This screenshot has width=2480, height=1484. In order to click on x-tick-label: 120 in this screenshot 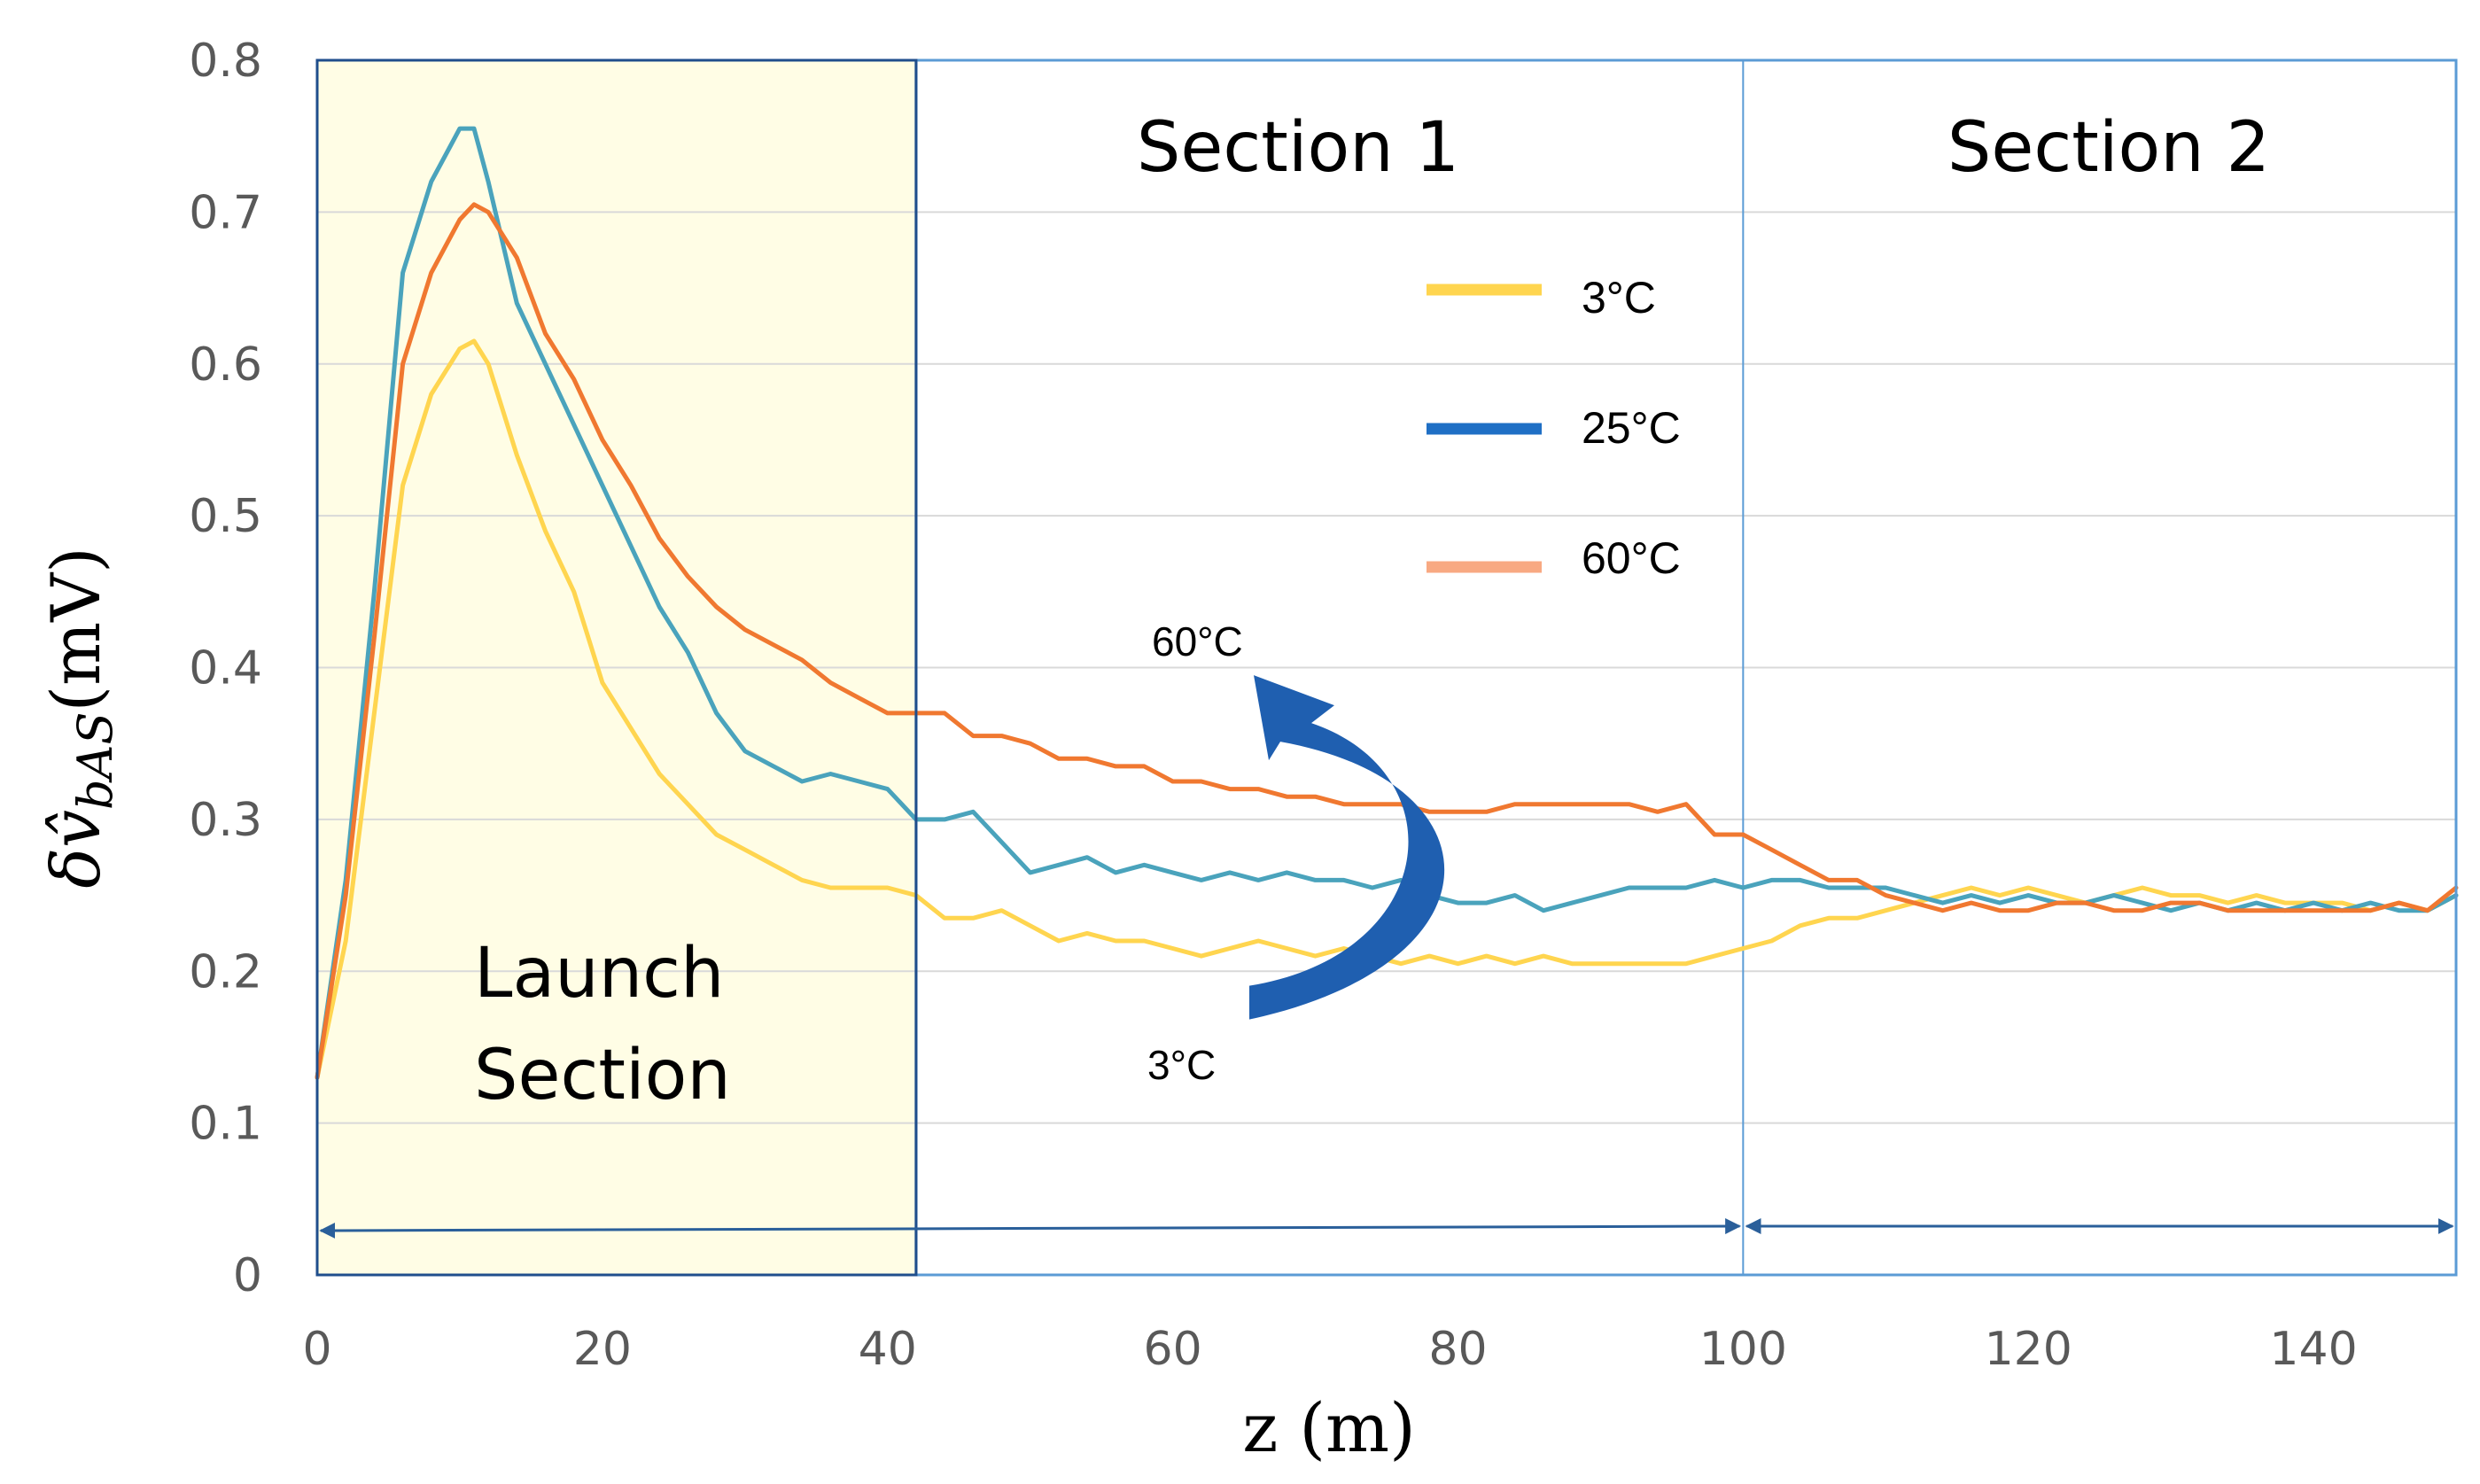, I will do `click(2028, 1349)`.